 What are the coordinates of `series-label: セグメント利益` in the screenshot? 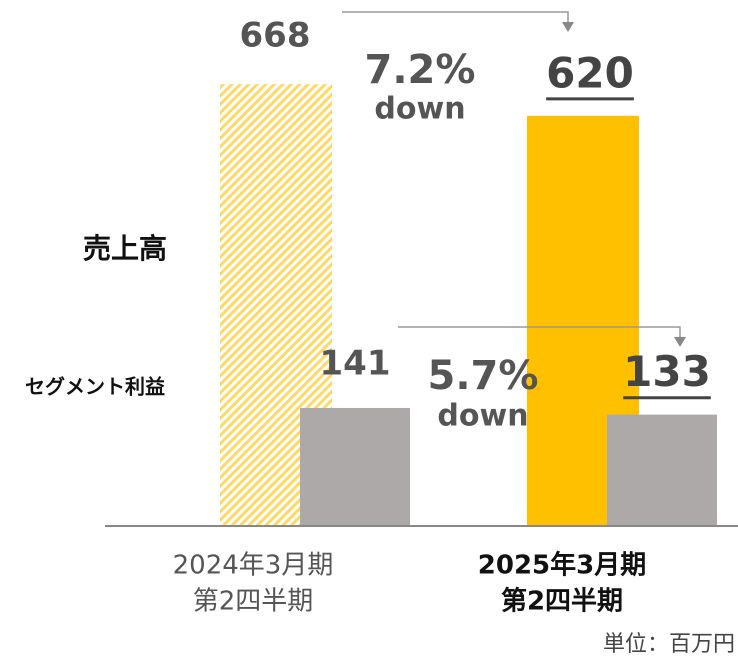 It's located at (95, 387).